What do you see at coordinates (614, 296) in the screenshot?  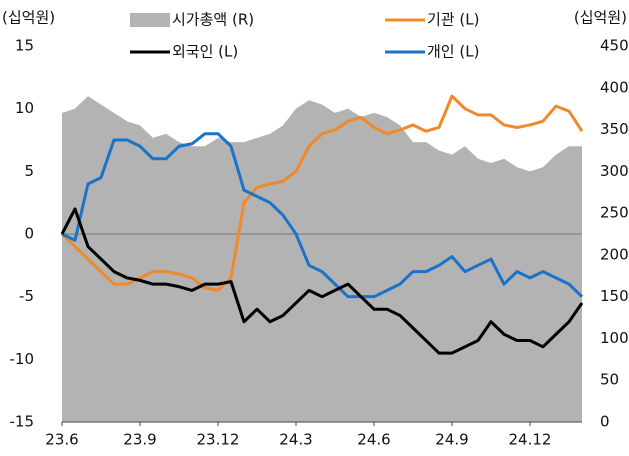 I see `y2-tick-label: 150` at bounding box center [614, 296].